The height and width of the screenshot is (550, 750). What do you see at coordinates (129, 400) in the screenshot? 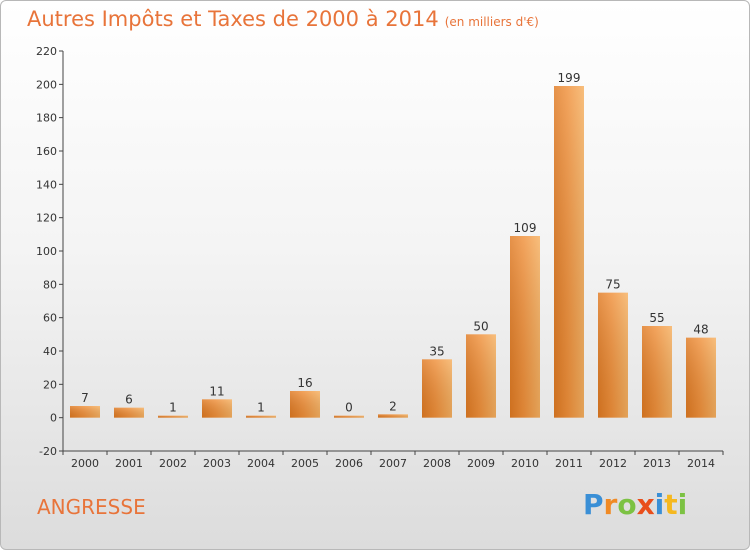
I see `data-label: 6` at bounding box center [129, 400].